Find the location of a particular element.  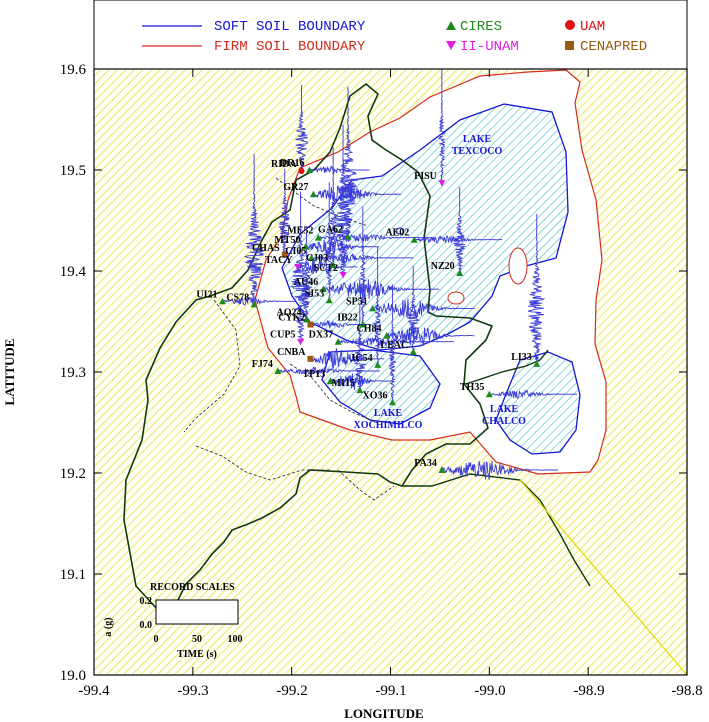

station-leac: LEAC is located at coordinates (398, 347).